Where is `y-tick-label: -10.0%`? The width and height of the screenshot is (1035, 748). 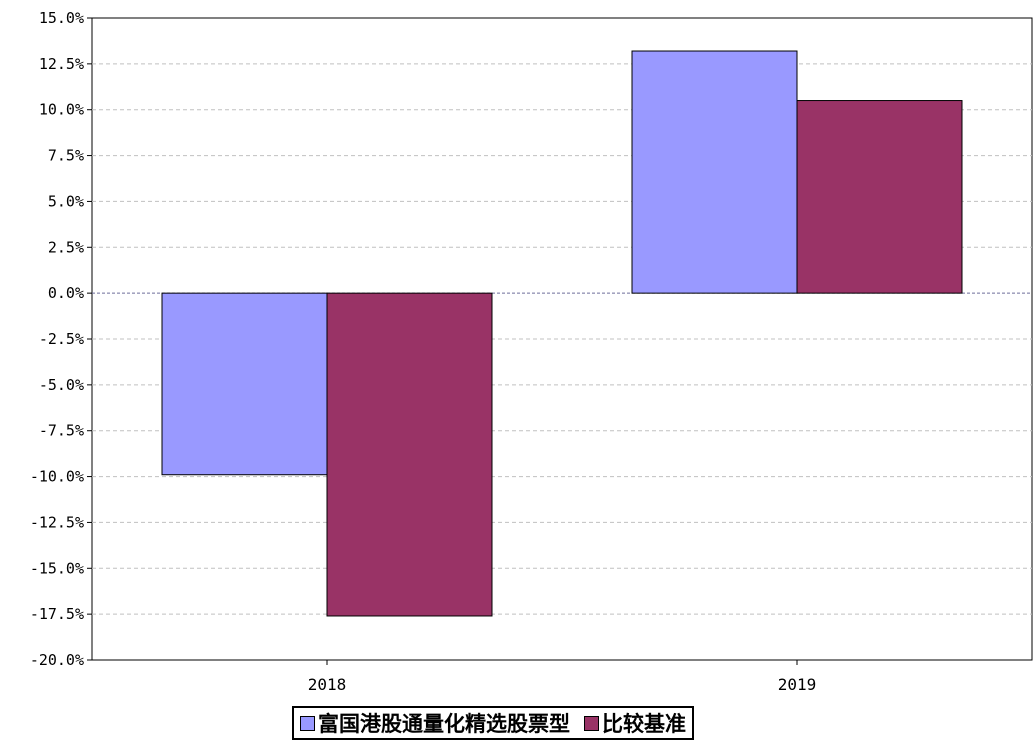
y-tick-label: -10.0% is located at coordinates (57, 477).